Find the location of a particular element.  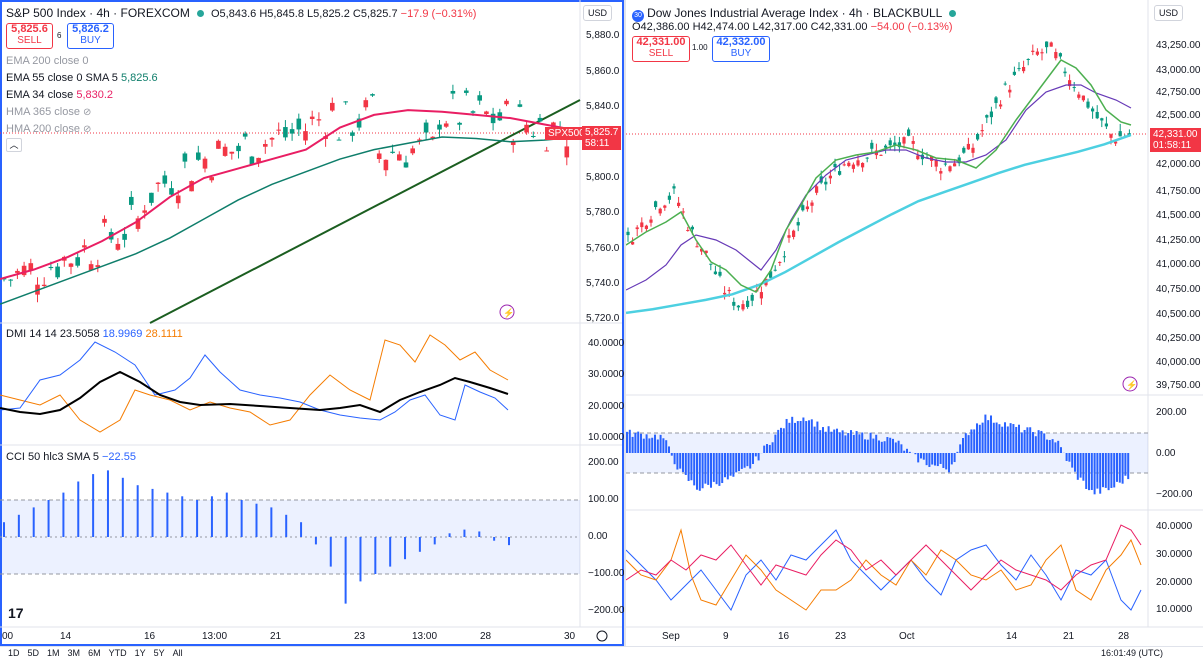

left-buy-button: 5,826.2 BUY is located at coordinates (90, 36).